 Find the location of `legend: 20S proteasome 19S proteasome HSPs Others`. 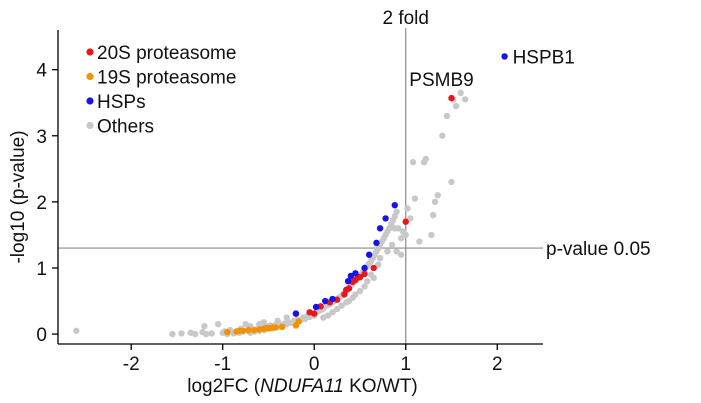

legend: 20S proteasome 19S proteasome HSPs Others is located at coordinates (161, 90).